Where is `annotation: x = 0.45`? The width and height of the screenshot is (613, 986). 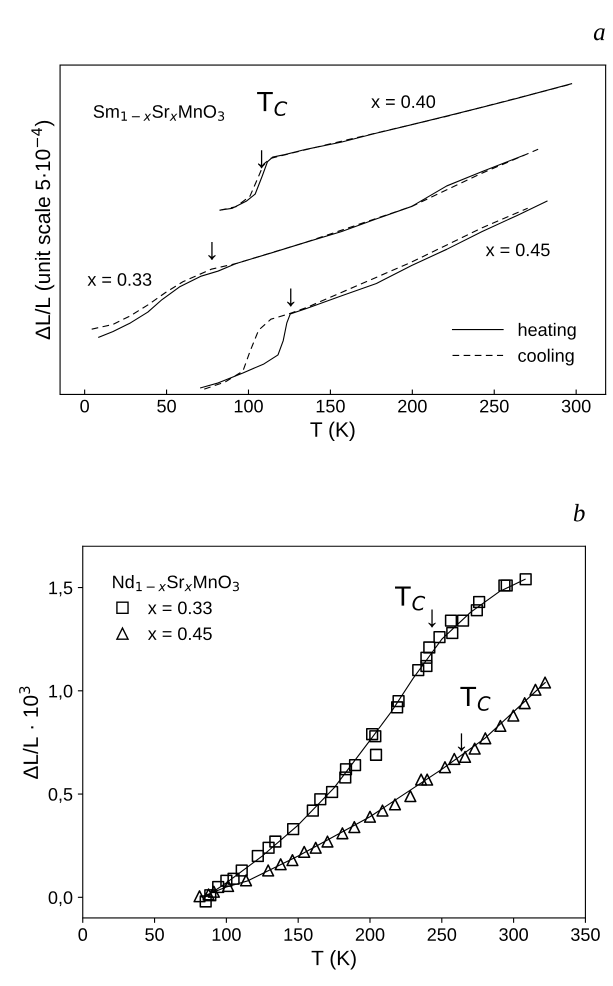 annotation: x = 0.45 is located at coordinates (518, 249).